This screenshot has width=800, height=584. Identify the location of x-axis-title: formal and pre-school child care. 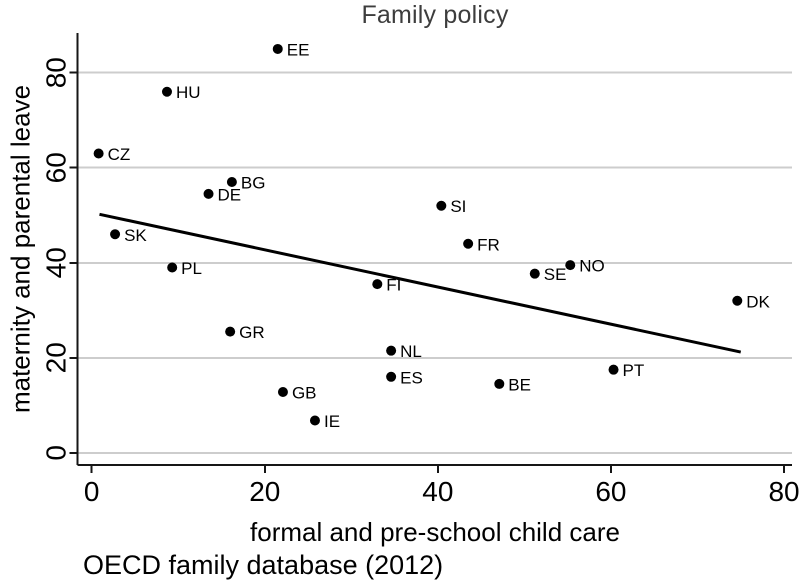
(435, 532).